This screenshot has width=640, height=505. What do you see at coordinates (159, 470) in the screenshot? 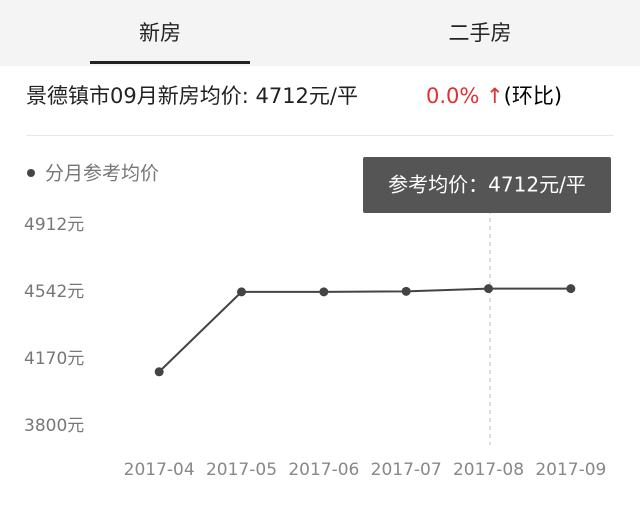
I see `x-tick-label: 2017-04` at bounding box center [159, 470].